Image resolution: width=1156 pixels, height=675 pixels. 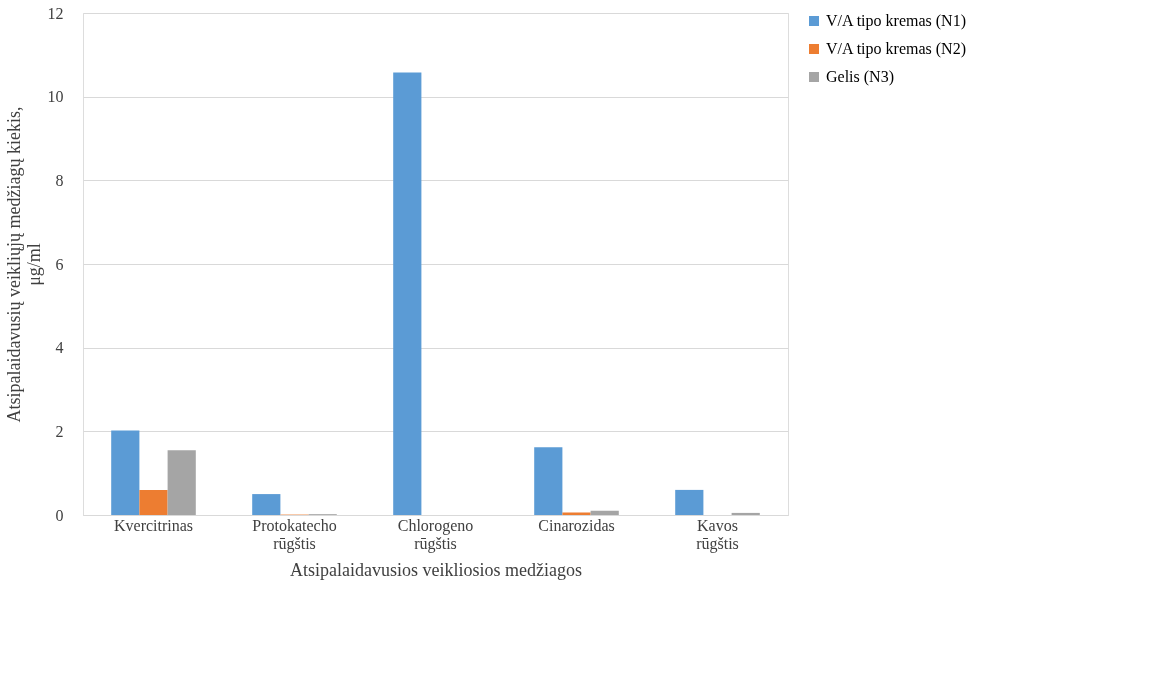 What do you see at coordinates (860, 77) in the screenshot?
I see `legend-label: Gelis (N3)` at bounding box center [860, 77].